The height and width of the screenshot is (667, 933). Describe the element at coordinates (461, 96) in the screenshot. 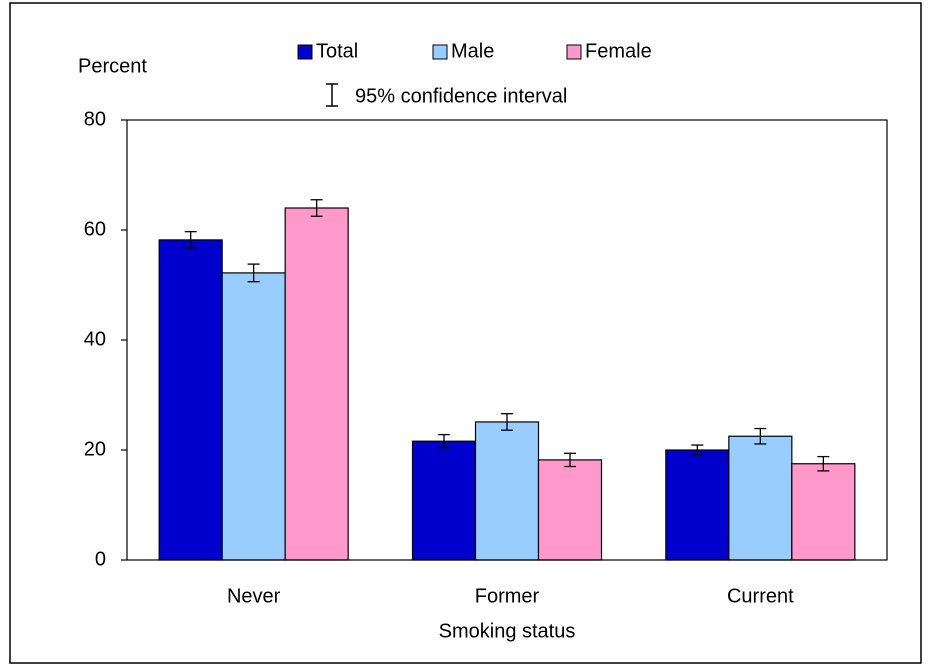

I see `ci-label: 95% confidence interval` at that location.